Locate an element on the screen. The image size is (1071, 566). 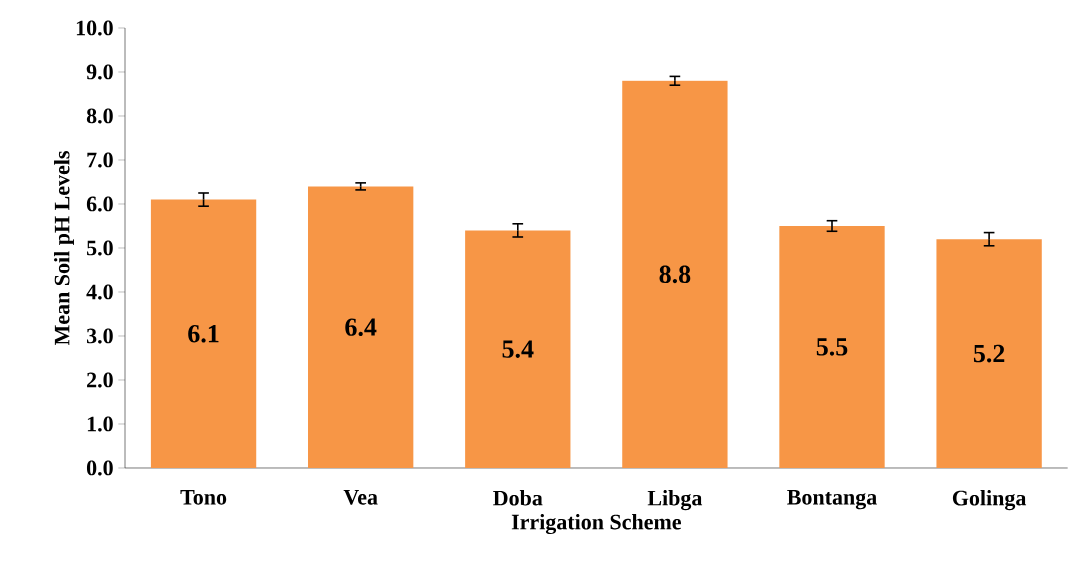
x-tick-label: Bontanga is located at coordinates (832, 500).